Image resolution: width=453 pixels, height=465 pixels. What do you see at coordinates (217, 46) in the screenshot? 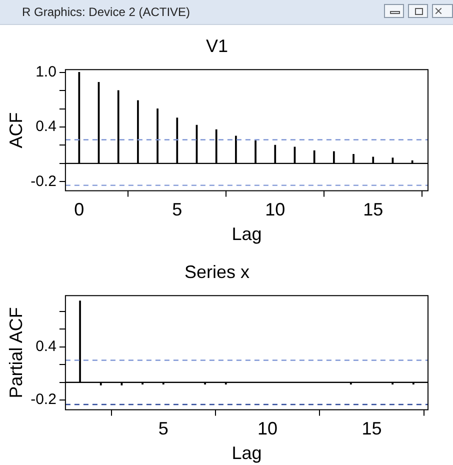
I see `chart-title: V1` at bounding box center [217, 46].